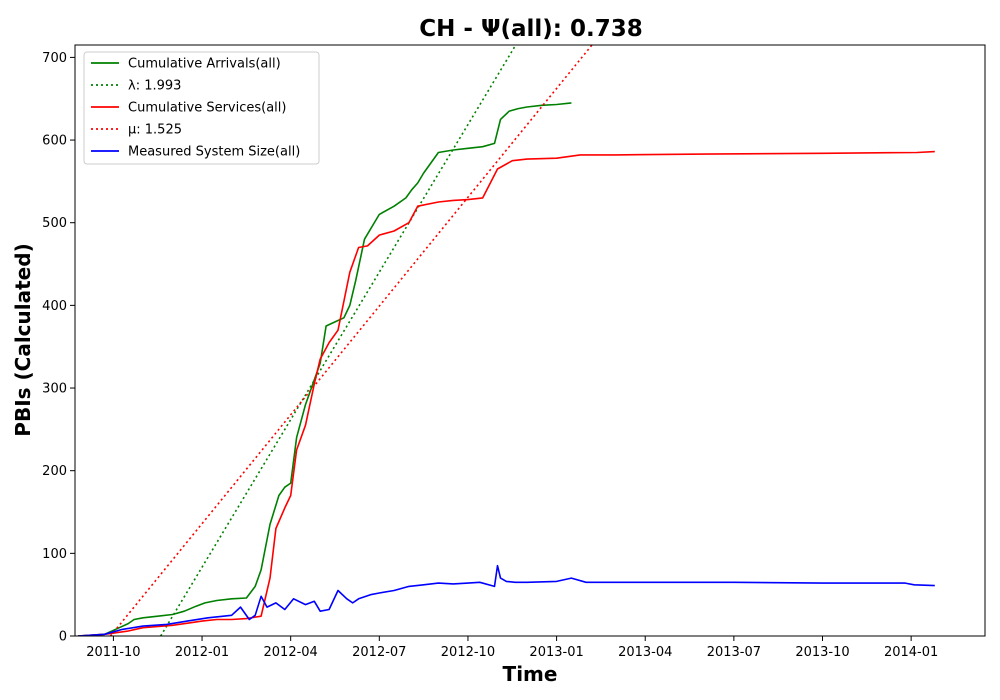 This screenshot has width=1000, height=700. What do you see at coordinates (23, 339) in the screenshot?
I see `y-axis-label: PBIs (Calculated)` at bounding box center [23, 339].